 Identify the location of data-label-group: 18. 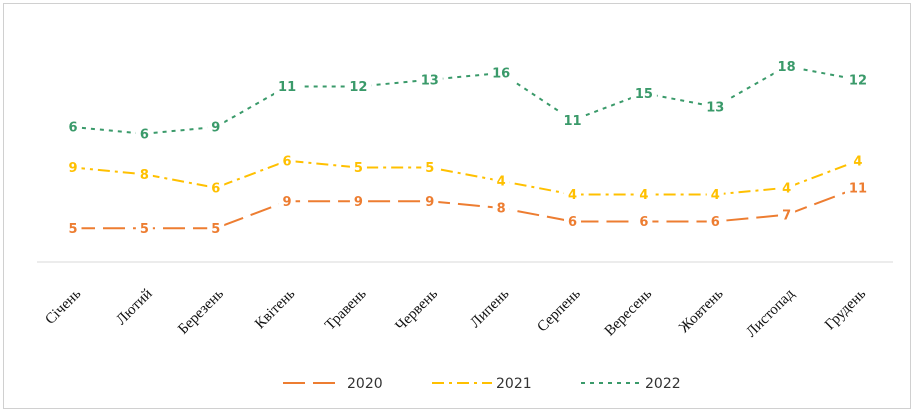
(786, 66).